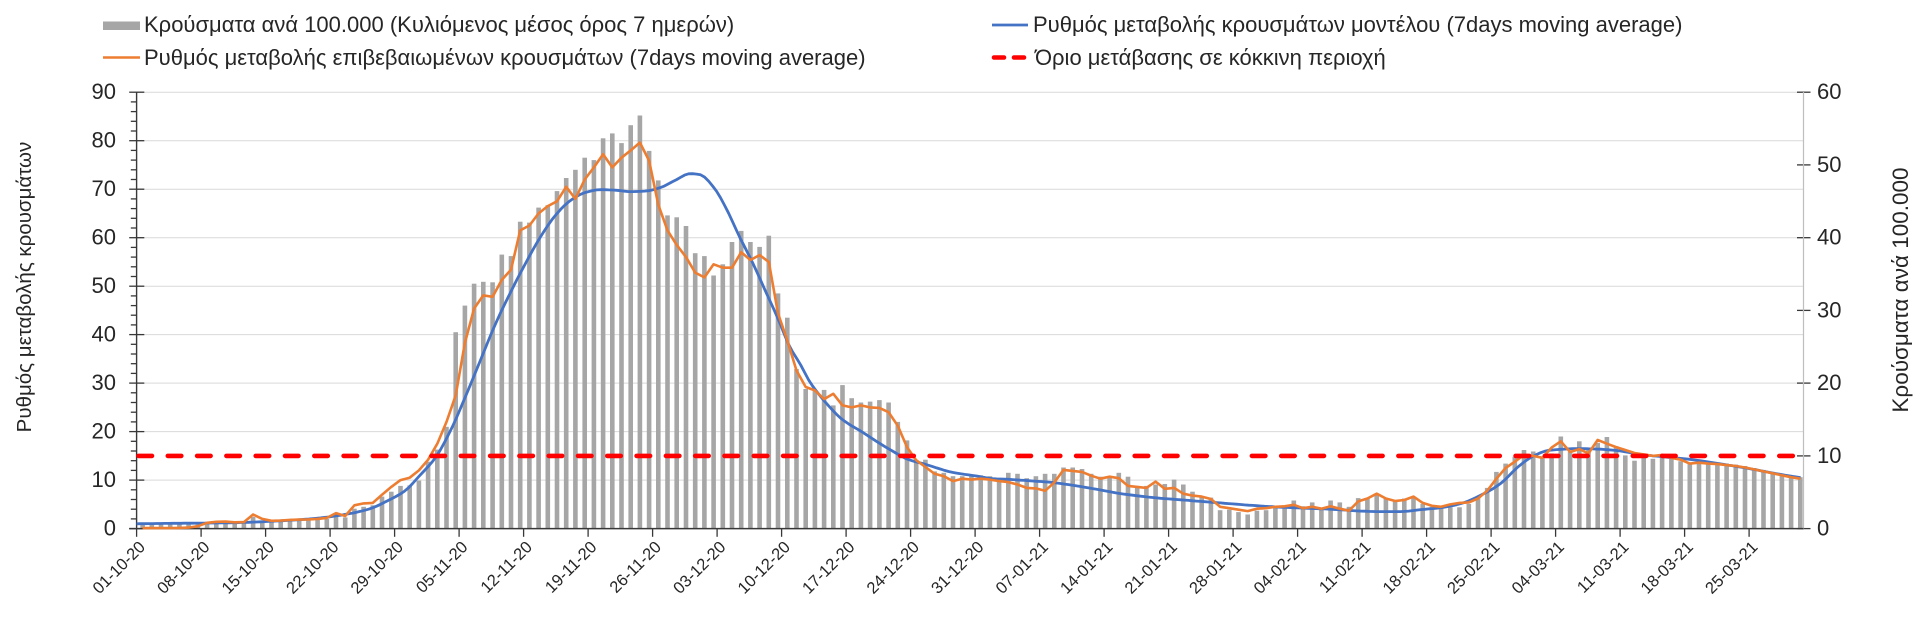 Image resolution: width=1920 pixels, height=627 pixels. What do you see at coordinates (24, 287) in the screenshot?
I see `svg-text: Ρυθμός μεταβολής κρουσμάτων` at bounding box center [24, 287].